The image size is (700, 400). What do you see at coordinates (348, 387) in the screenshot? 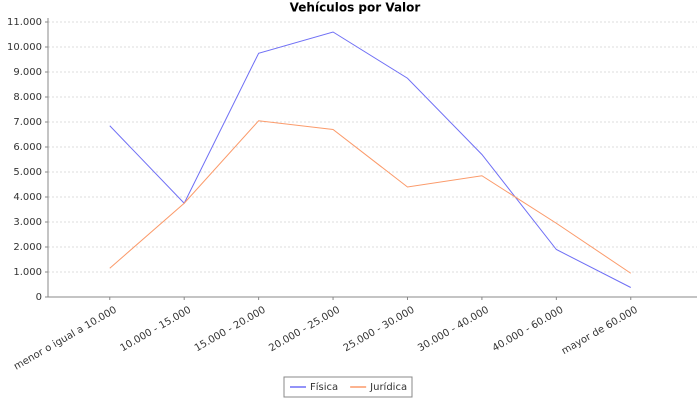
I see `legend-box` at bounding box center [348, 387].